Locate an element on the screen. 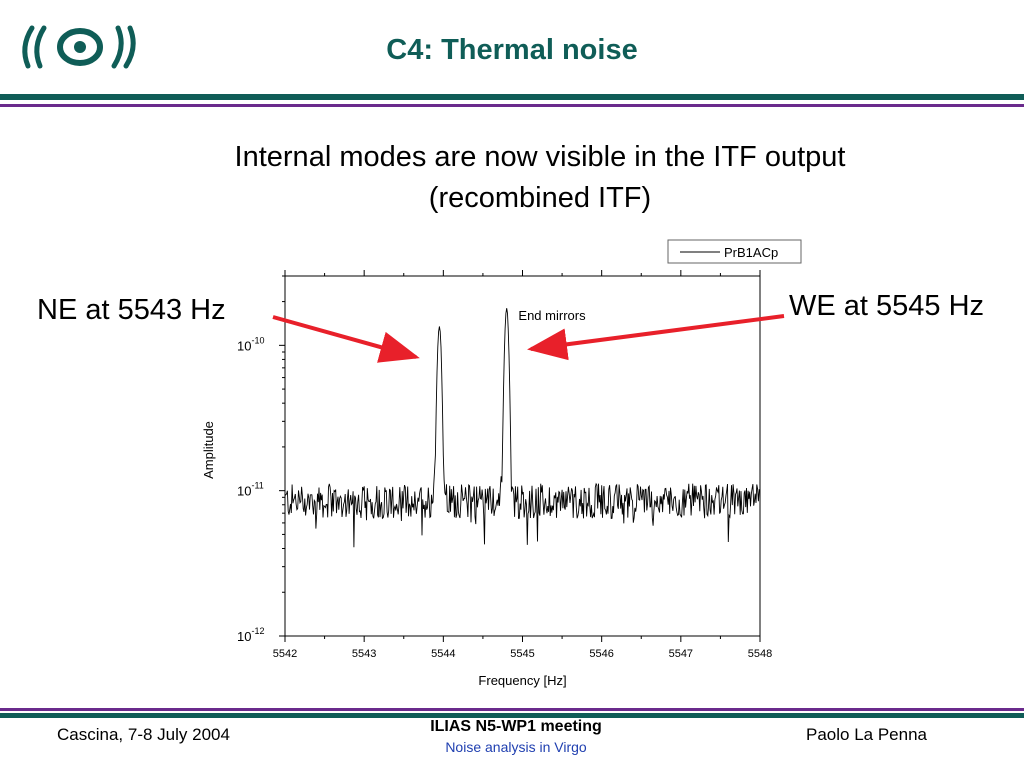 This screenshot has width=1024, height=768. footer-meeting: ILIAS N5-WP1 meeting is located at coordinates (516, 726).